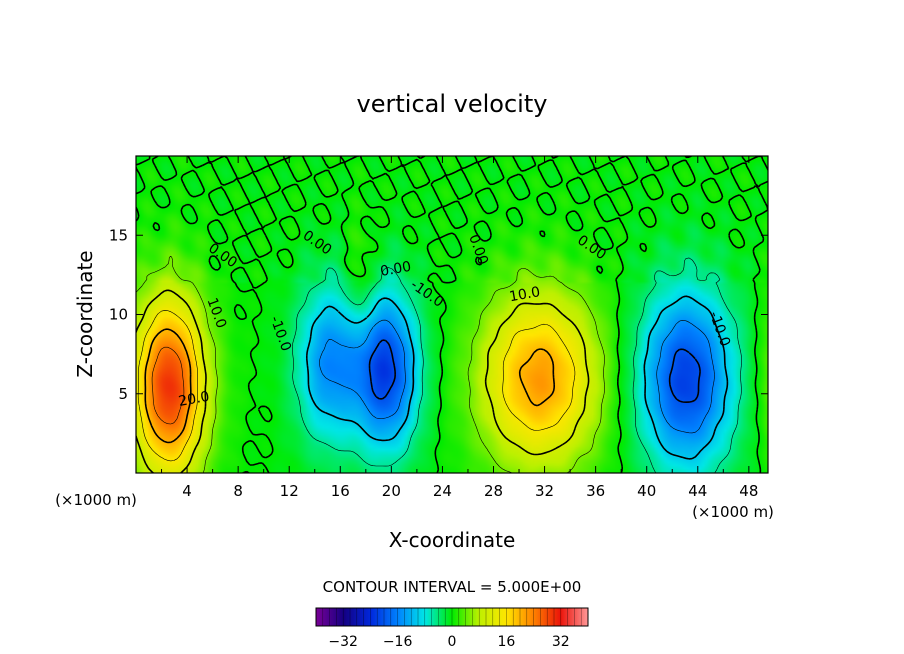 This screenshot has height=654, width=904. Describe the element at coordinates (697, 491) in the screenshot. I see `x-tick-label: 44` at that location.